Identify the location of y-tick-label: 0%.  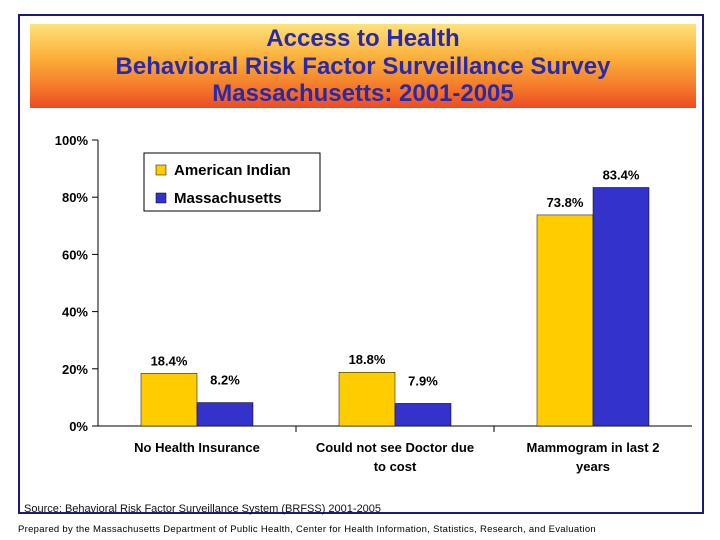
(78, 426).